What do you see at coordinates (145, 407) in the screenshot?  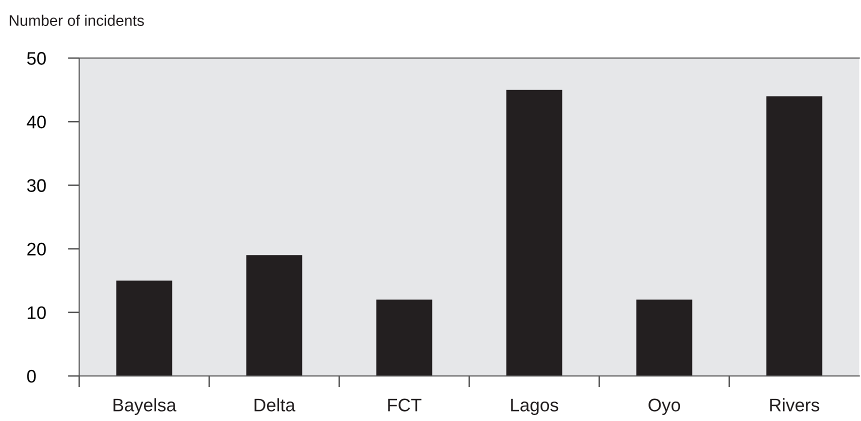 I see `x-tick-label: Bayelsa` at bounding box center [145, 407].